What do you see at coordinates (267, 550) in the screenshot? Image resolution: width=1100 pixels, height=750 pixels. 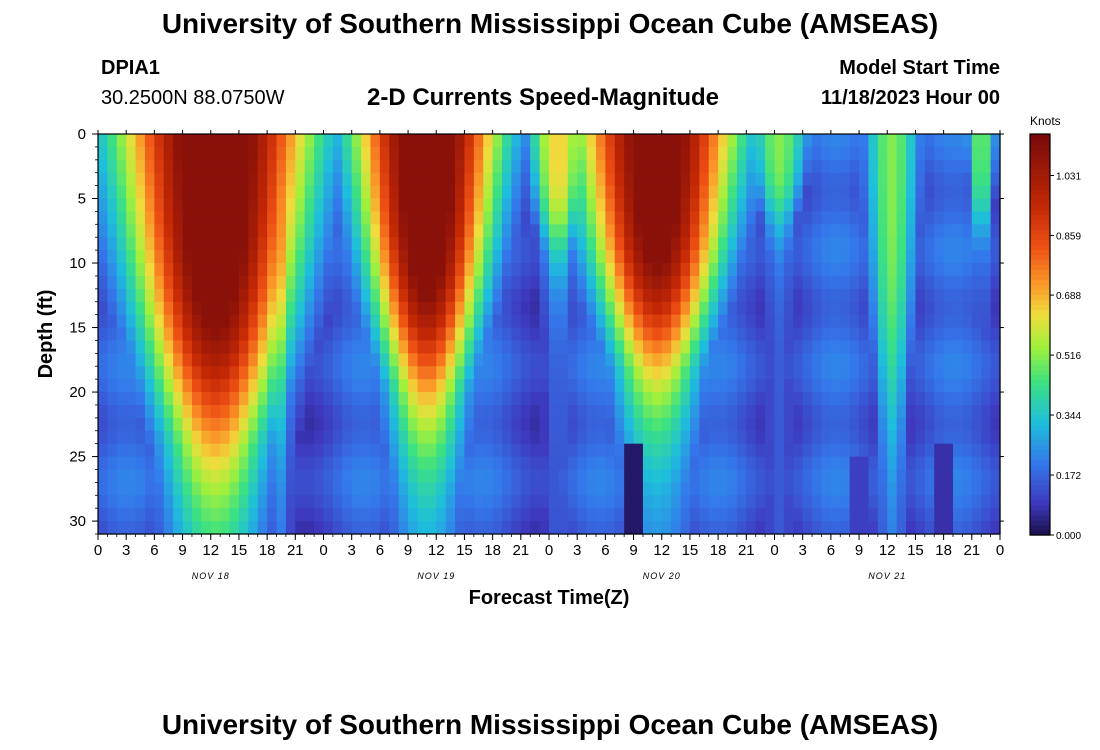 I see `x-tick-label: 18` at bounding box center [267, 550].